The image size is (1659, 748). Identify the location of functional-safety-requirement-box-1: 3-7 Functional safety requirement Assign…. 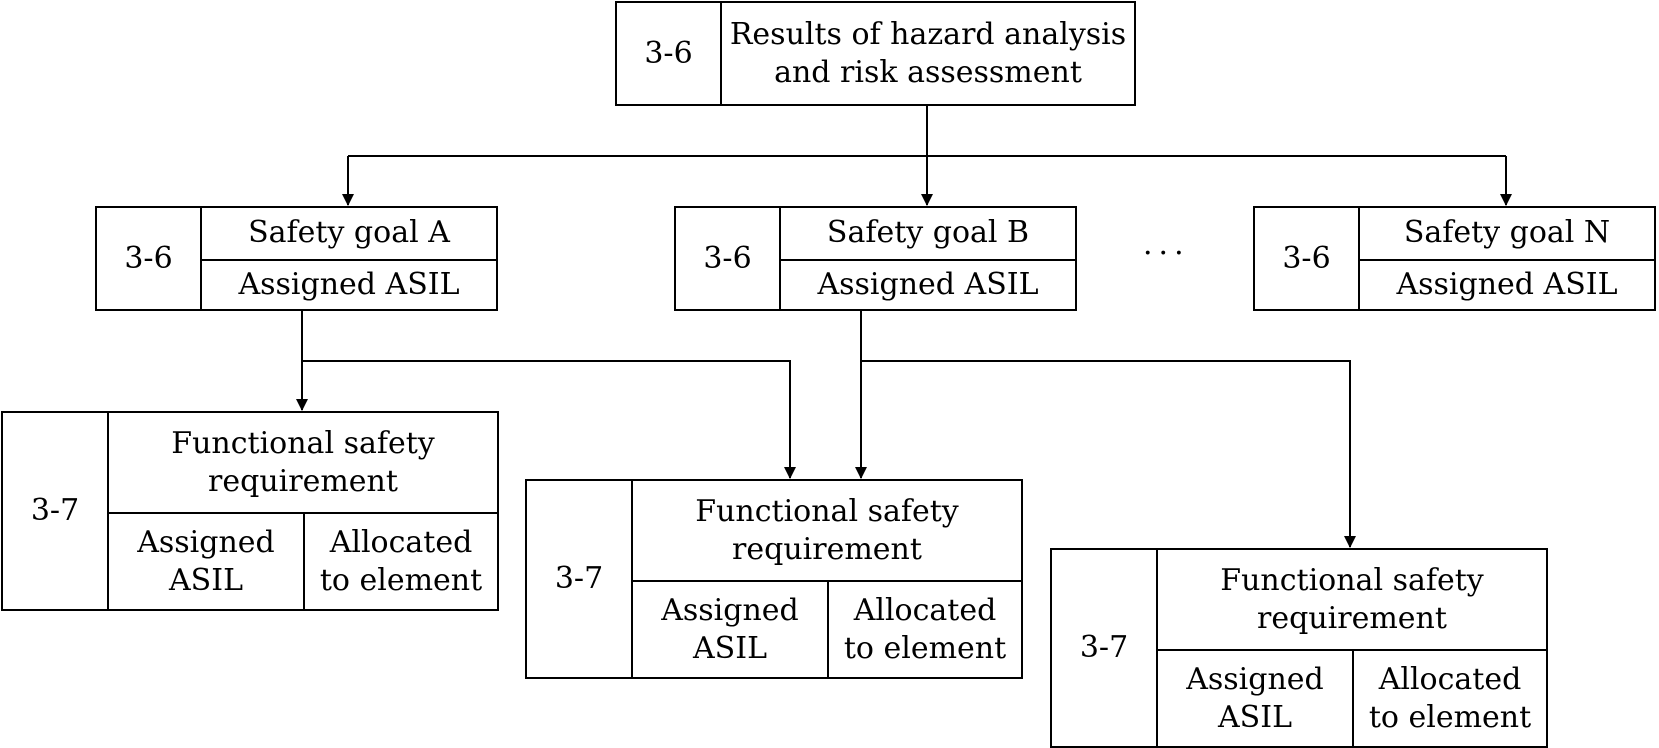
(250, 511).